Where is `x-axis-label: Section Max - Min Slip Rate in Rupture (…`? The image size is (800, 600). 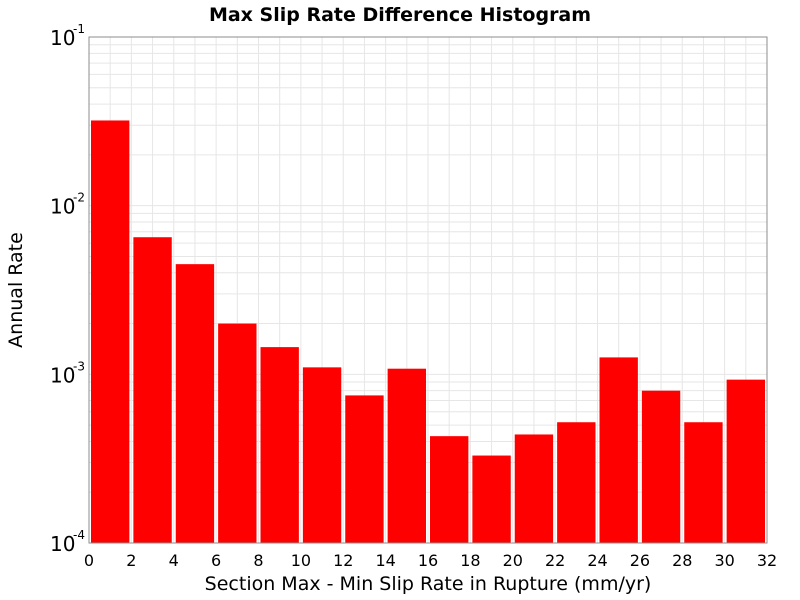 x-axis-label: Section Max - Min Slip Rate in Rupture (… is located at coordinates (428, 584).